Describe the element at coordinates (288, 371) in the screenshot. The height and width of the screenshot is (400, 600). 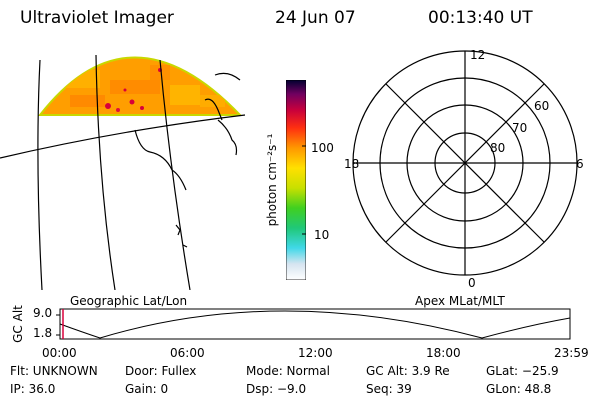
I see `info-mode: Mode: Normal` at that location.